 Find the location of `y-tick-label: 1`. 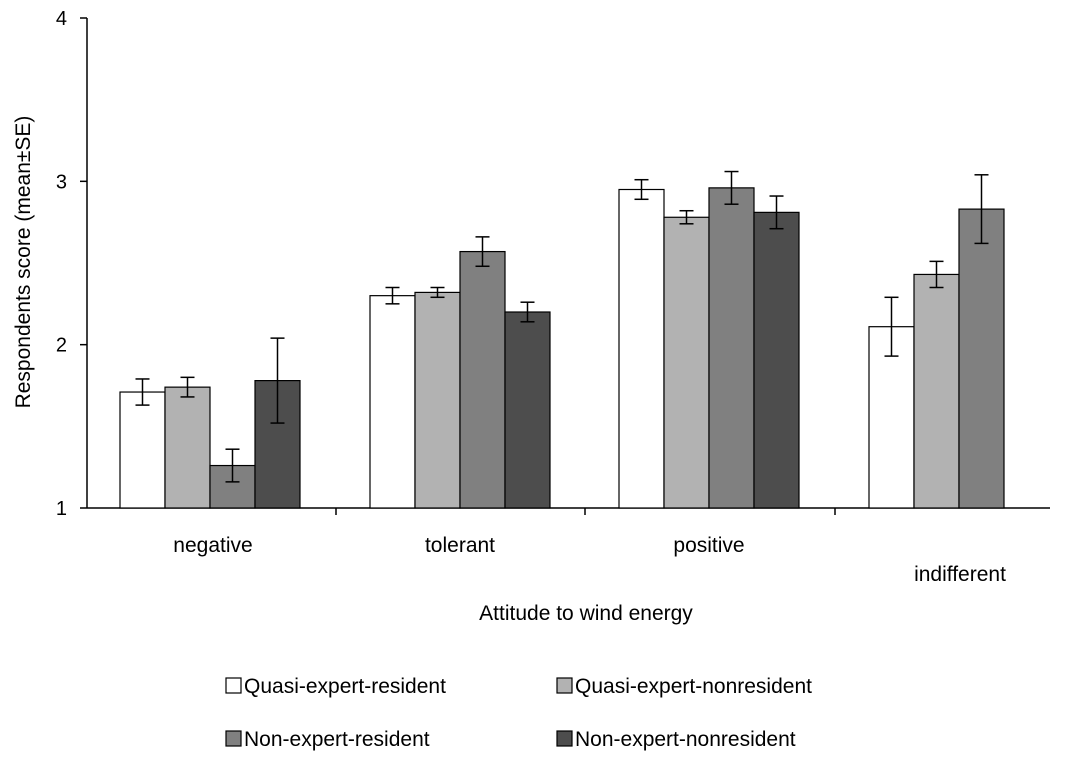

y-tick-label: 1 is located at coordinates (61, 509).